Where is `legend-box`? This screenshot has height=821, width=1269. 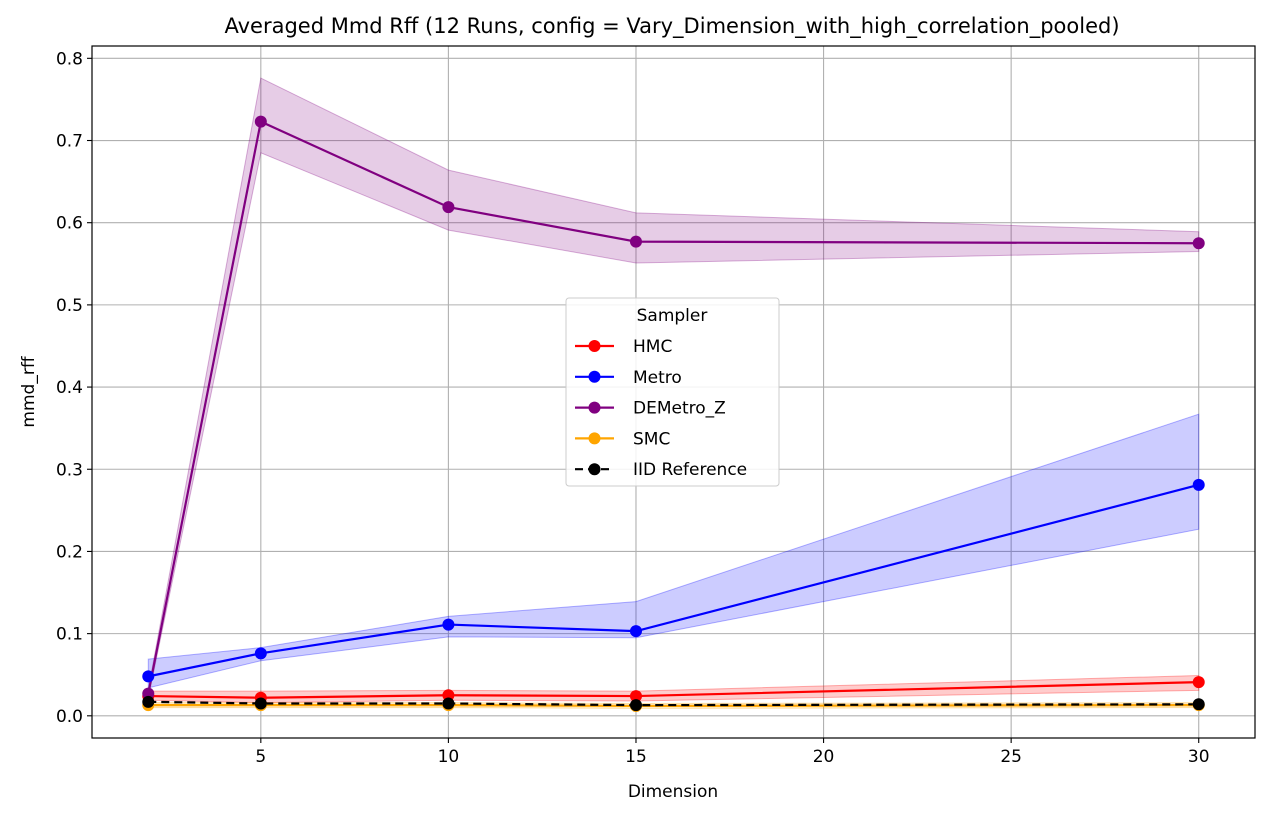
legend-box is located at coordinates (672, 392).